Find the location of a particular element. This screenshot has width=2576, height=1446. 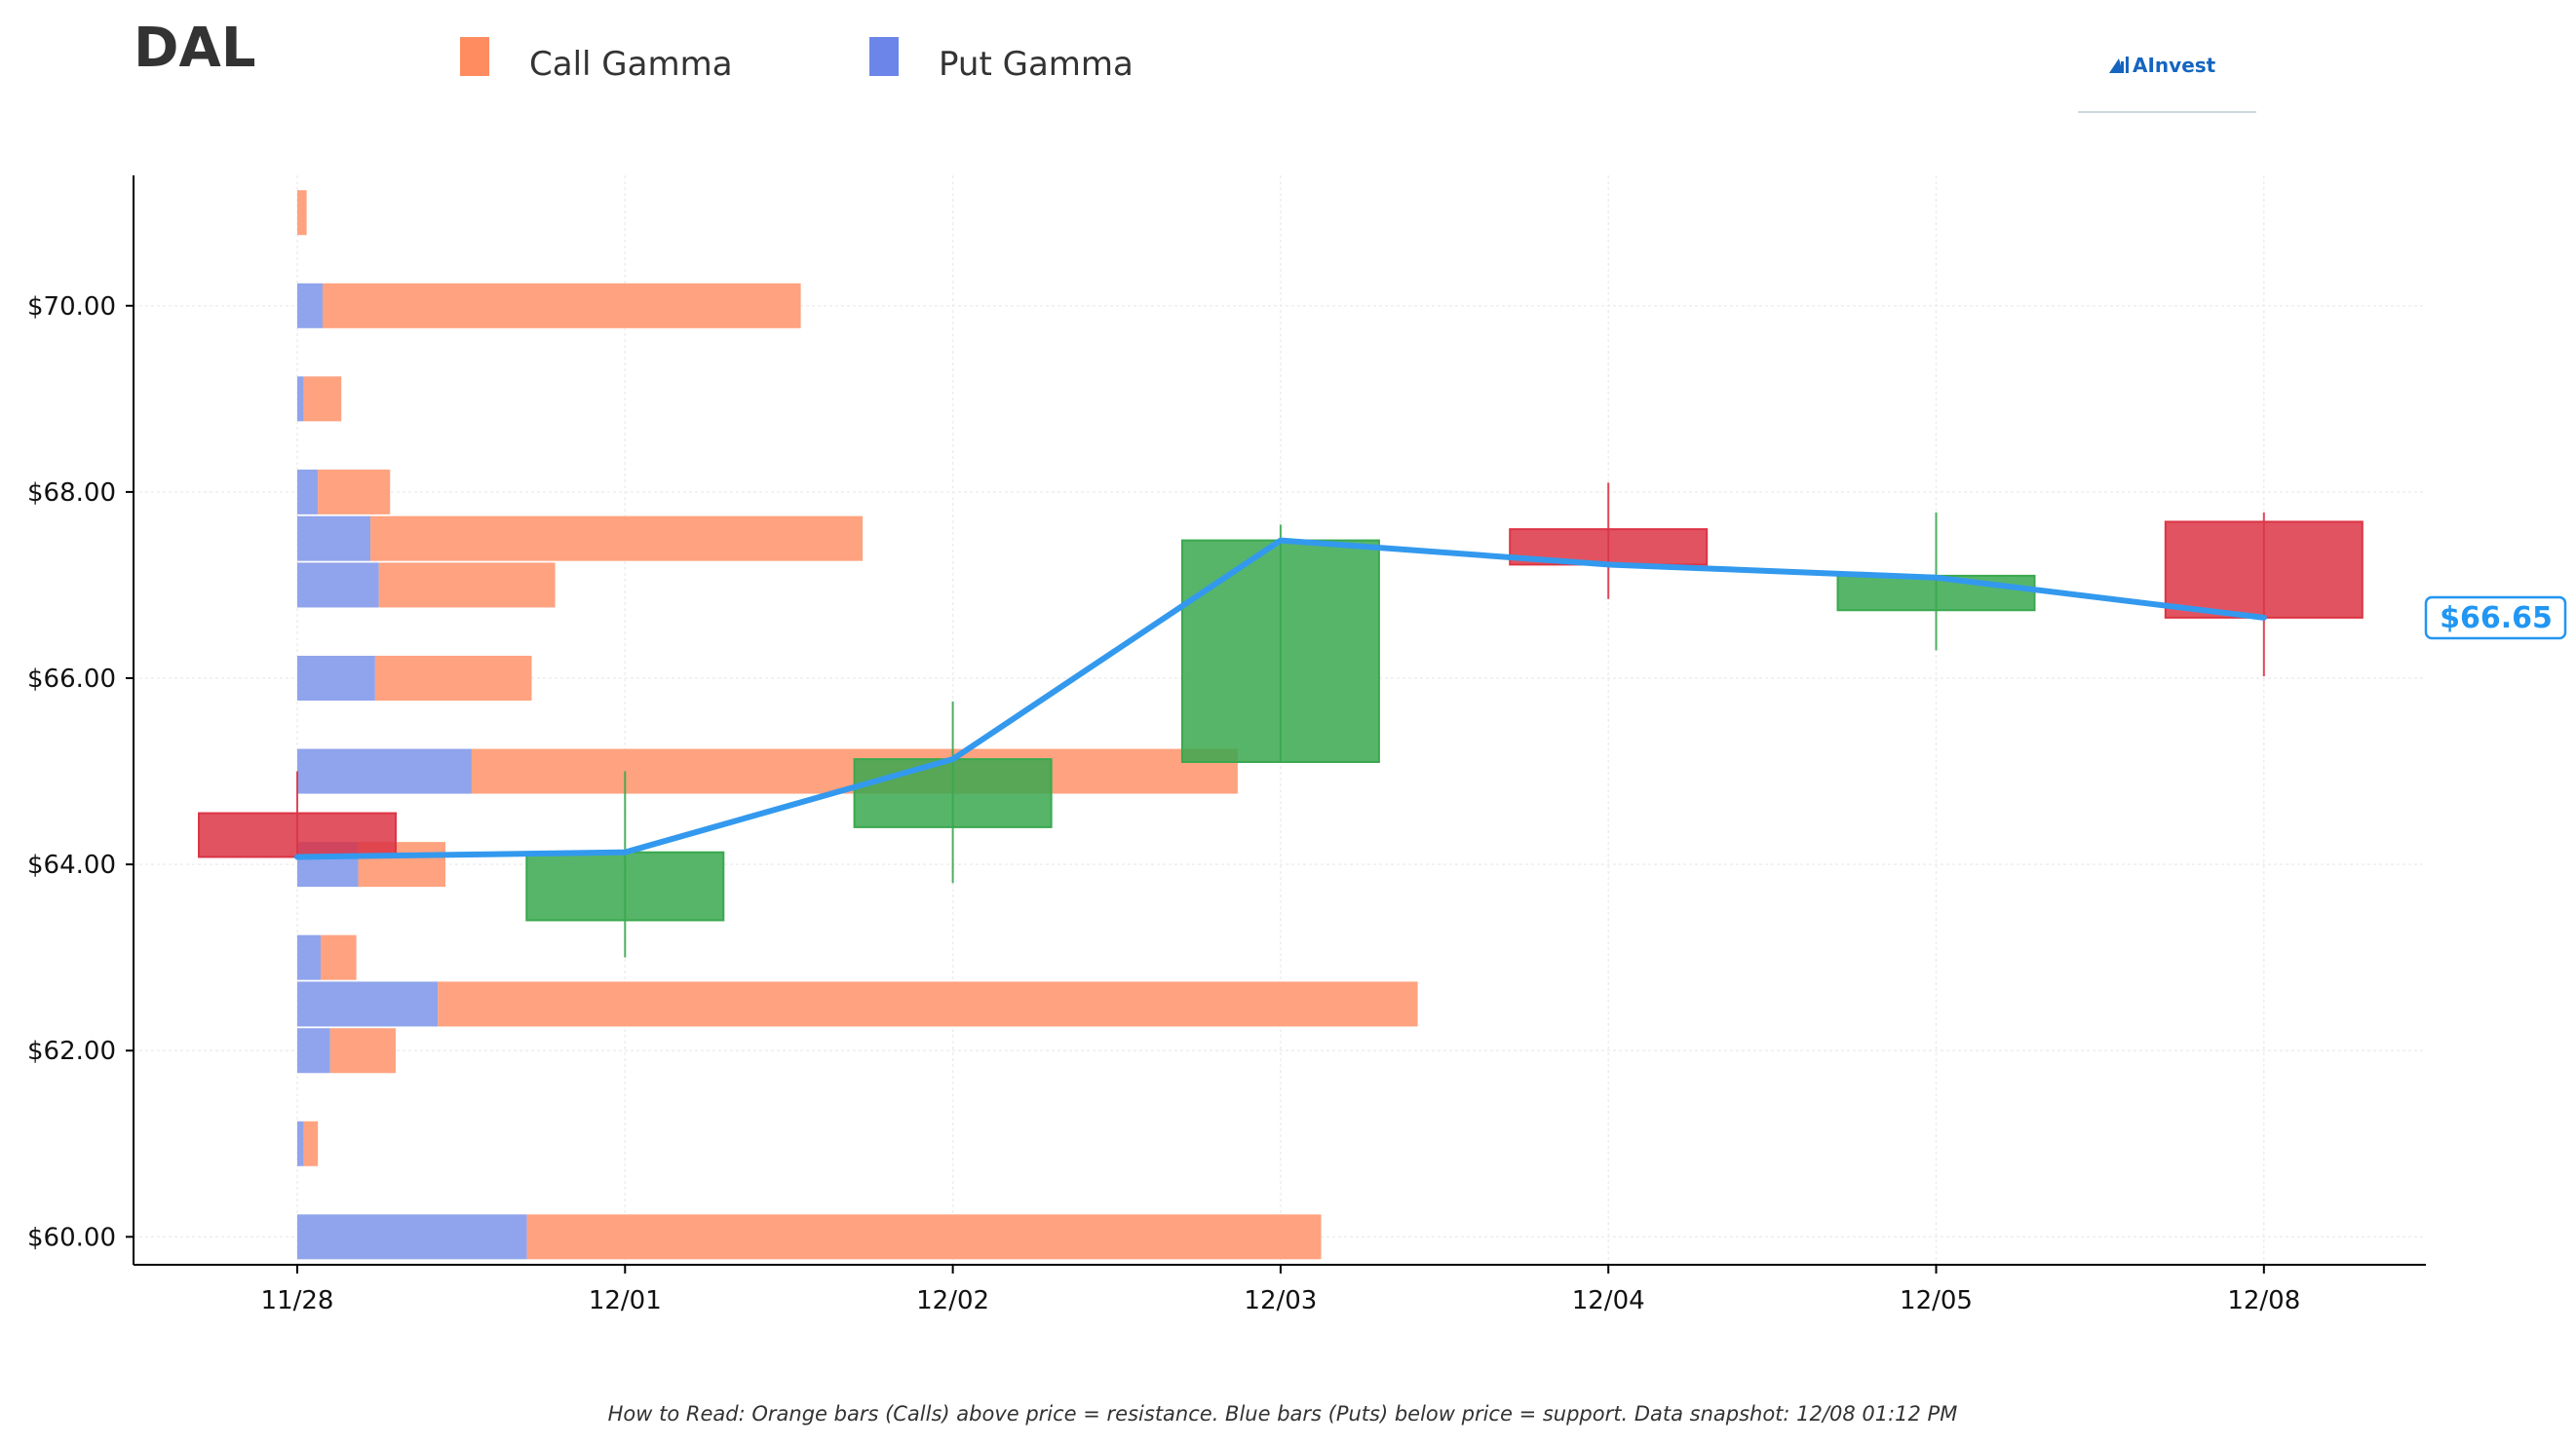

x-tick-label-2: 12/02 is located at coordinates (952, 1300).